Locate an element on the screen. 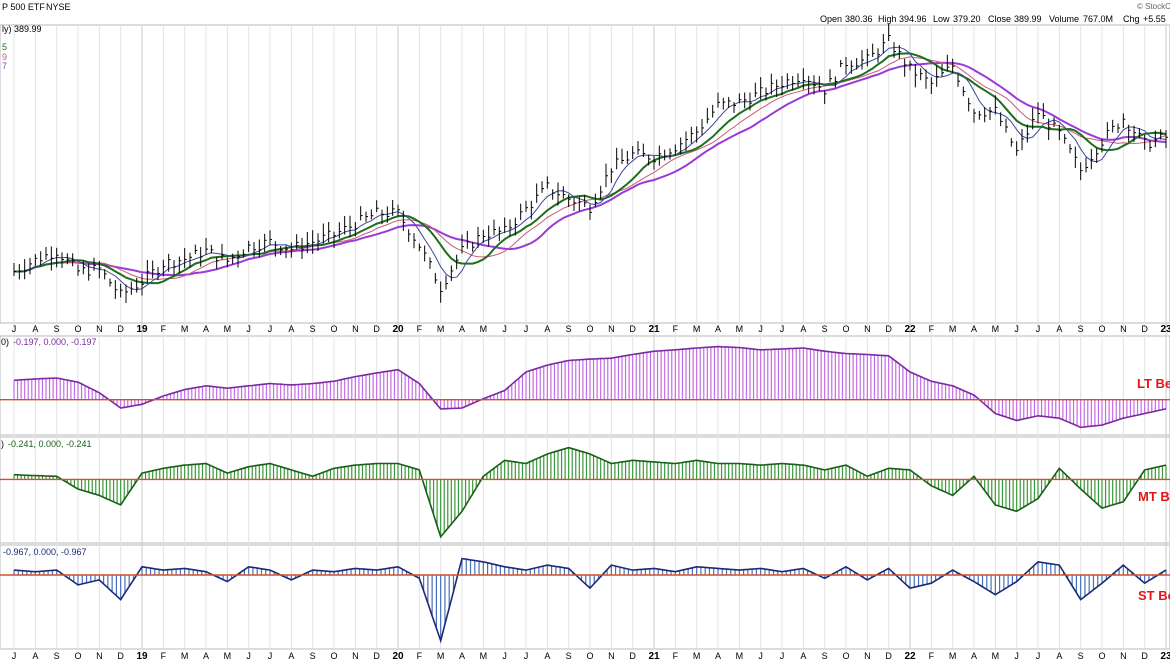 Image resolution: width=1170 pixels, height=663 pixels. chg-value: +5.55 is located at coordinates (1154, 19).